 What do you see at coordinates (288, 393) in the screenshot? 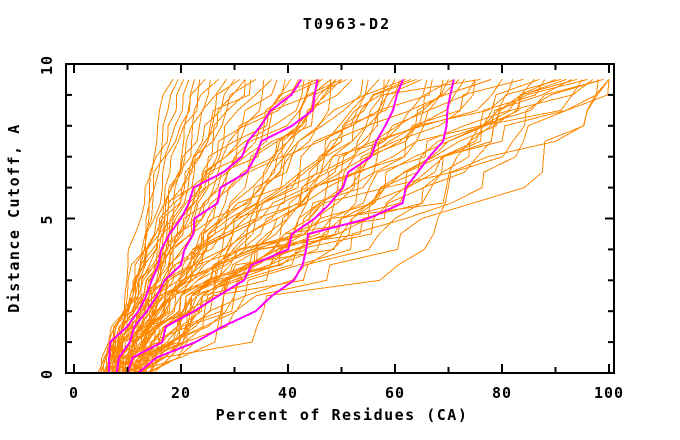
I see `x-tick-label: 40` at bounding box center [288, 393].